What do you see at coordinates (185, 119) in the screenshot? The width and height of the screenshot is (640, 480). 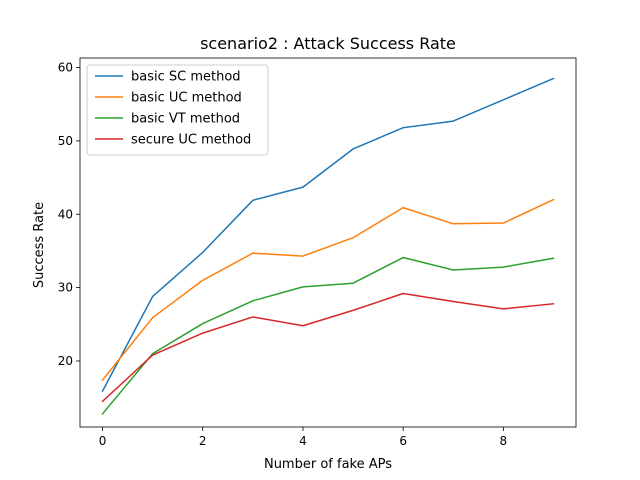 I see `legend-label-2: basic VT method` at bounding box center [185, 119].